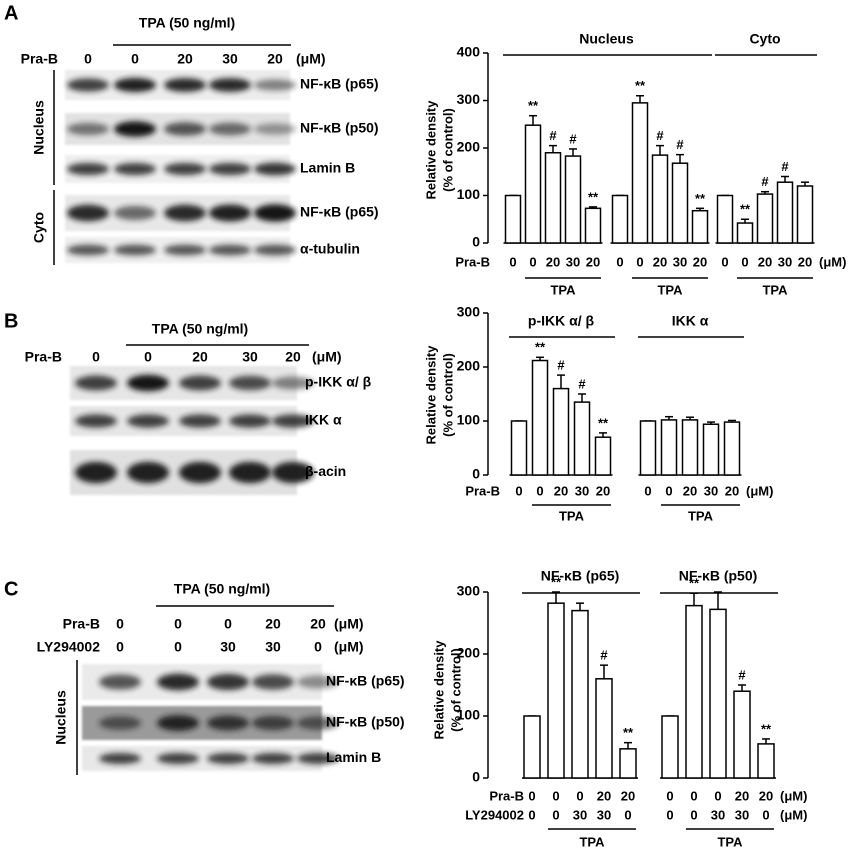  What do you see at coordinates (330, 249) in the screenshot?
I see `band-label: α-tubulin` at bounding box center [330, 249].